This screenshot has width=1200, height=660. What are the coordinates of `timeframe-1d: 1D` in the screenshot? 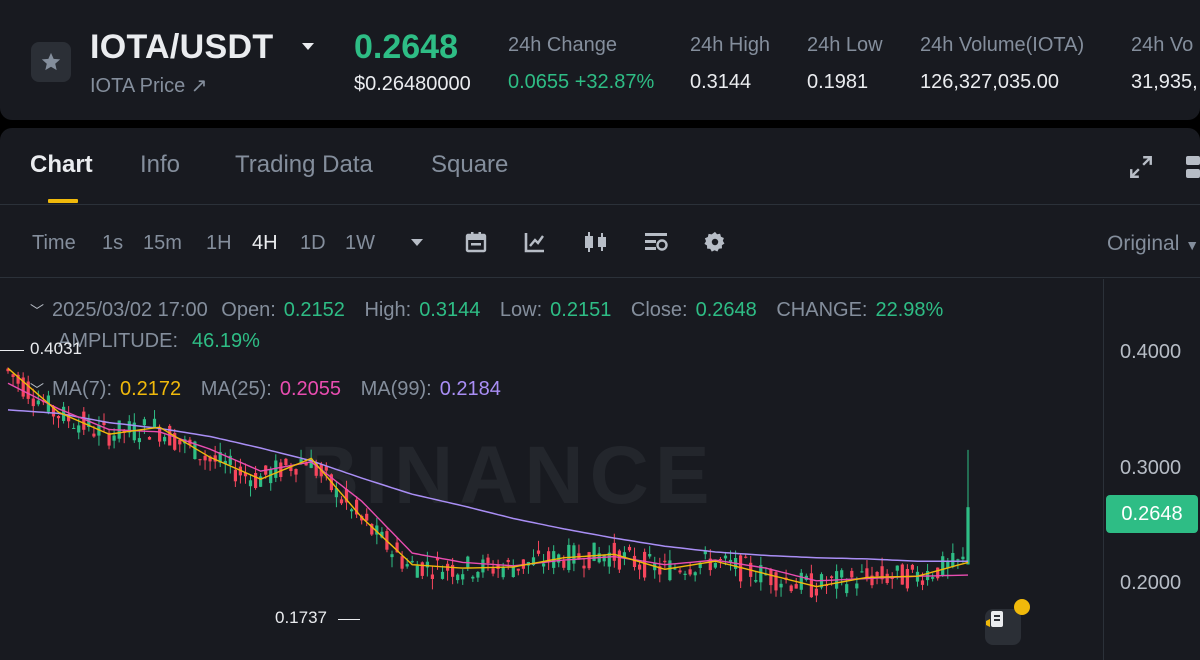 It's located at (313, 243).